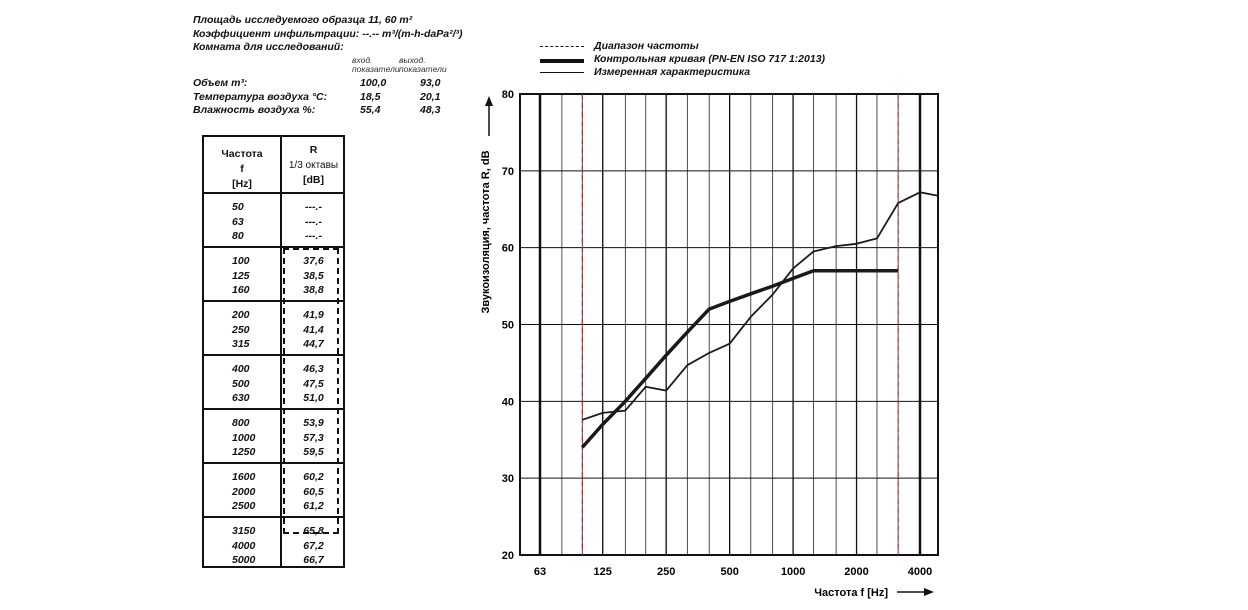 The width and height of the screenshot is (1248, 610). What do you see at coordinates (430, 110) in the screenshot?
I see `humidity-out: 48,3` at bounding box center [430, 110].